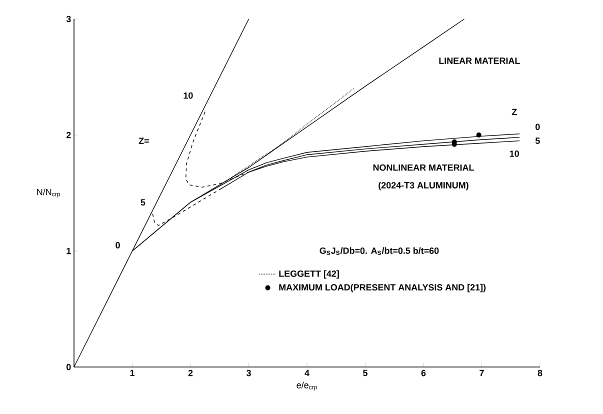  Describe the element at coordinates (143, 141) in the screenshot. I see `annotation: Z=` at that location.